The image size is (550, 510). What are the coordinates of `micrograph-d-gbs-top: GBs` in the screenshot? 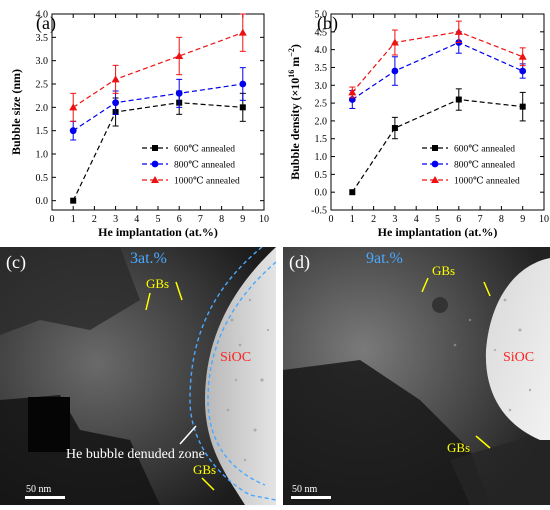 It's located at (443, 270).